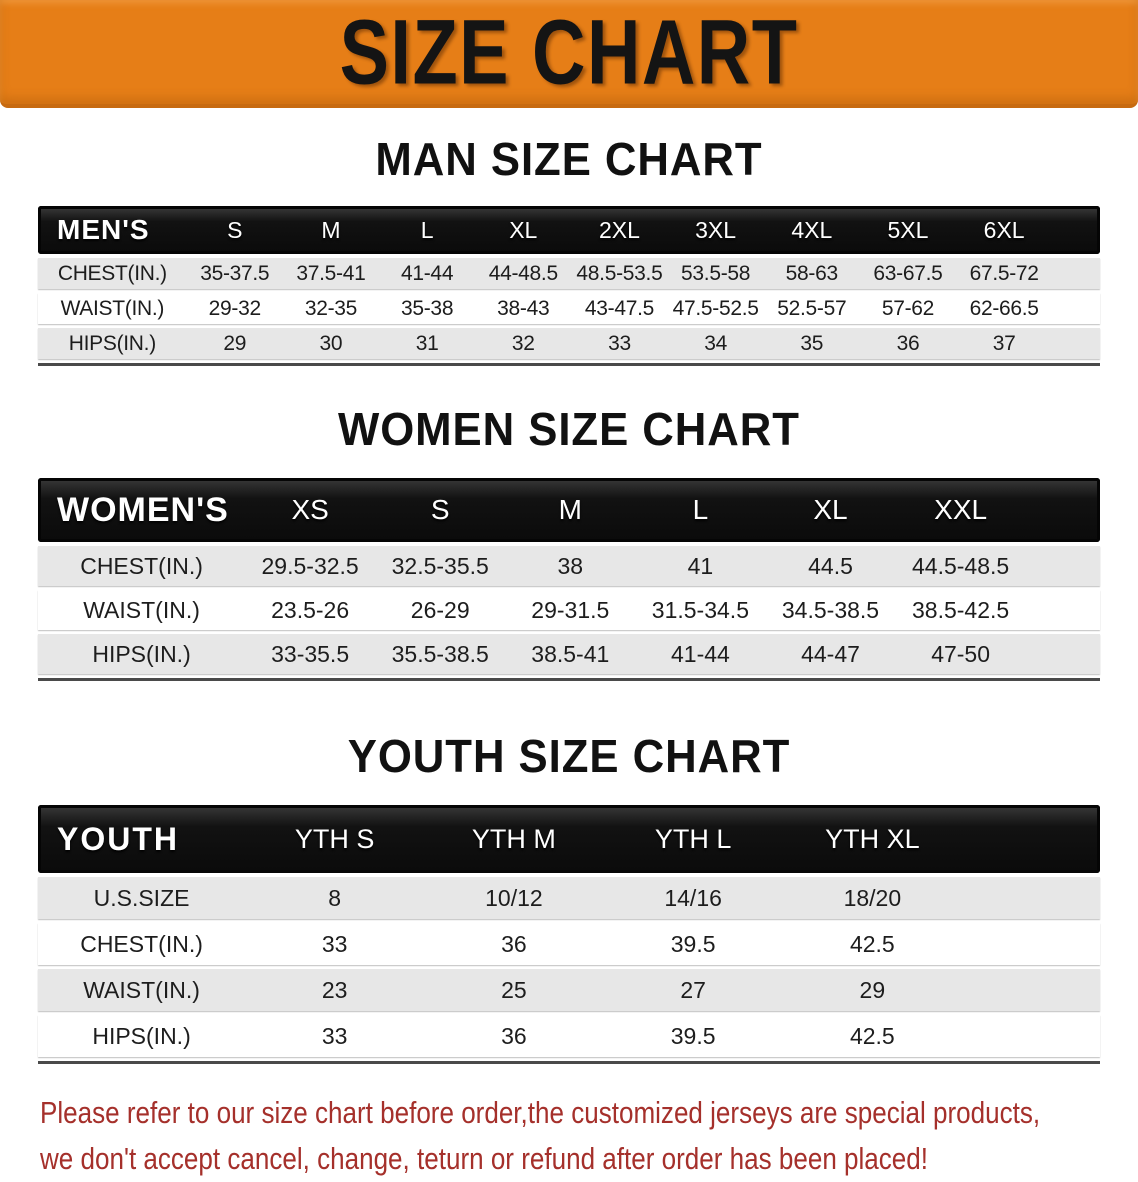  I want to click on size-value: 29.5-32.5, so click(310, 565).